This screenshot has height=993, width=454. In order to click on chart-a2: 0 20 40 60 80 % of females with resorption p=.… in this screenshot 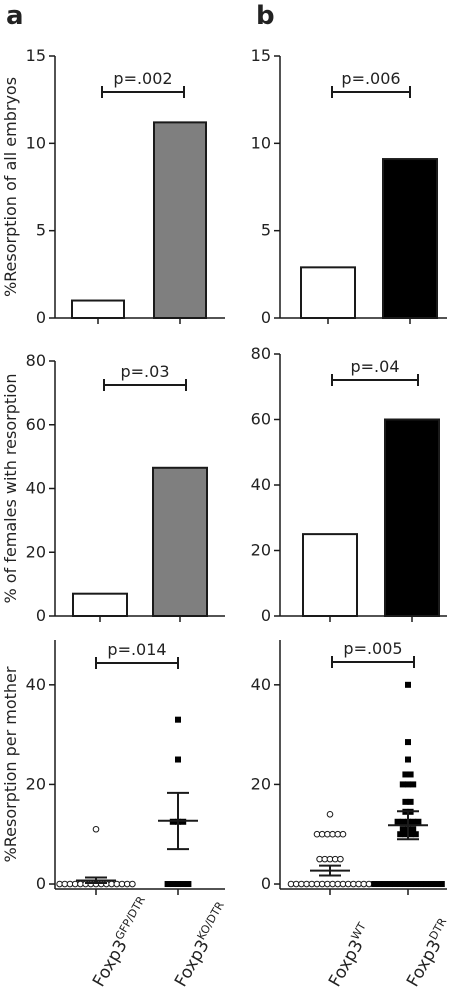, I will do `click(113, 488)`.